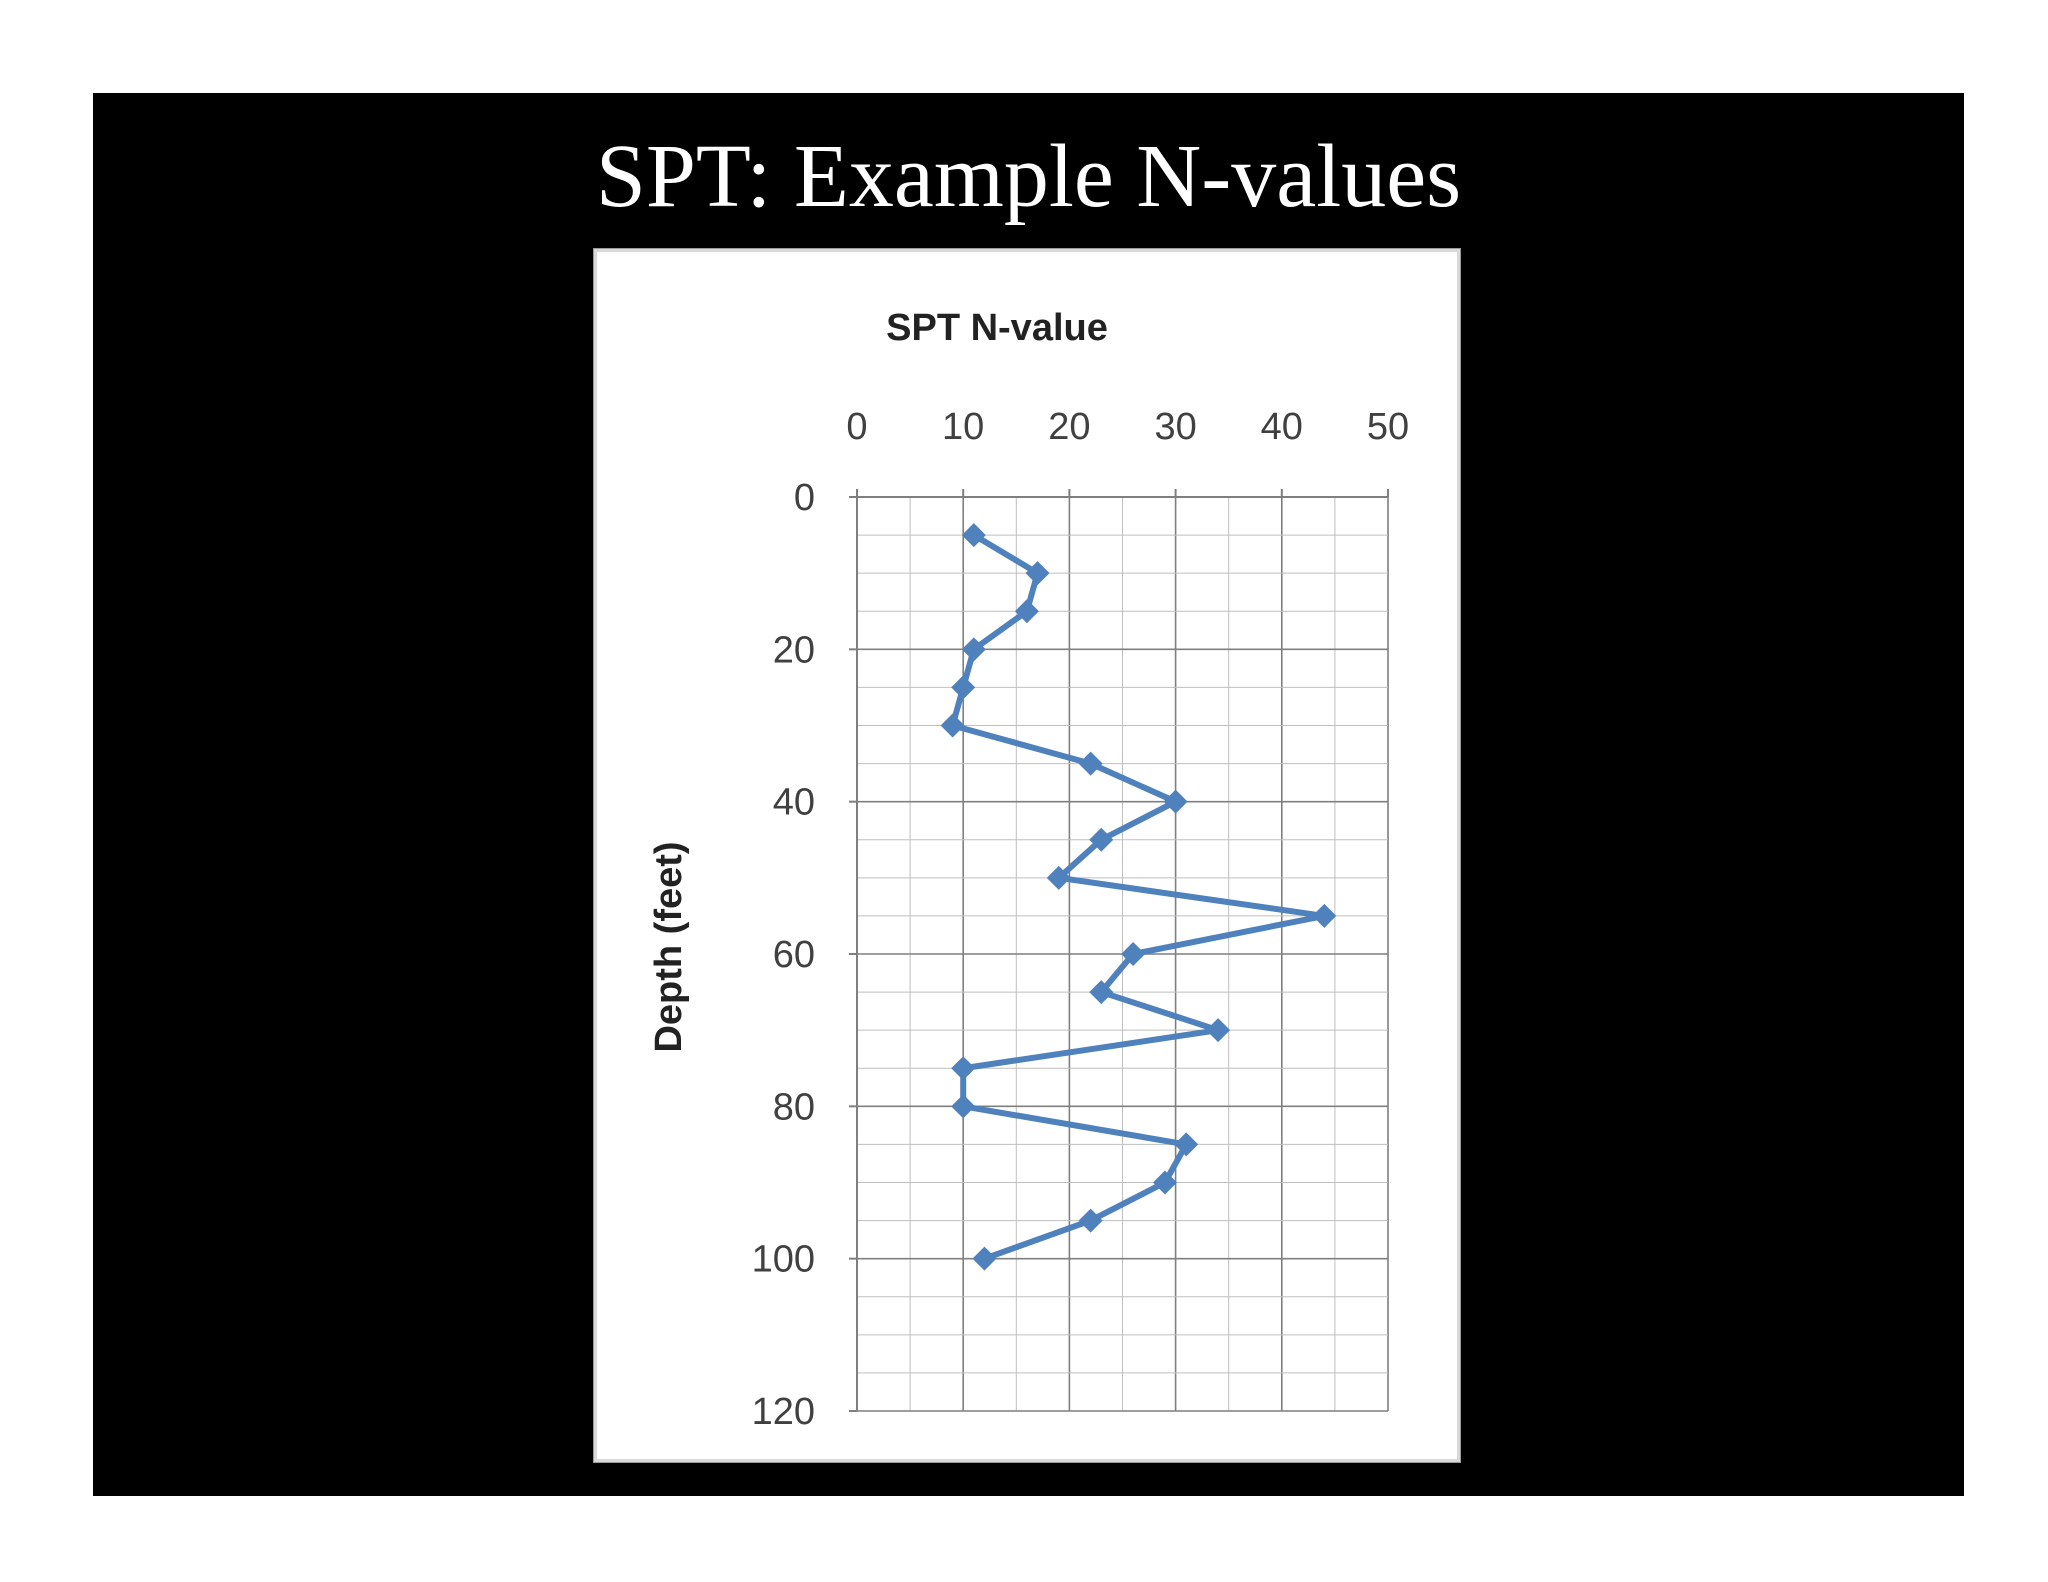 Image resolution: width=2048 pixels, height=1582 pixels. I want to click on x-tick-label: 10, so click(963, 427).